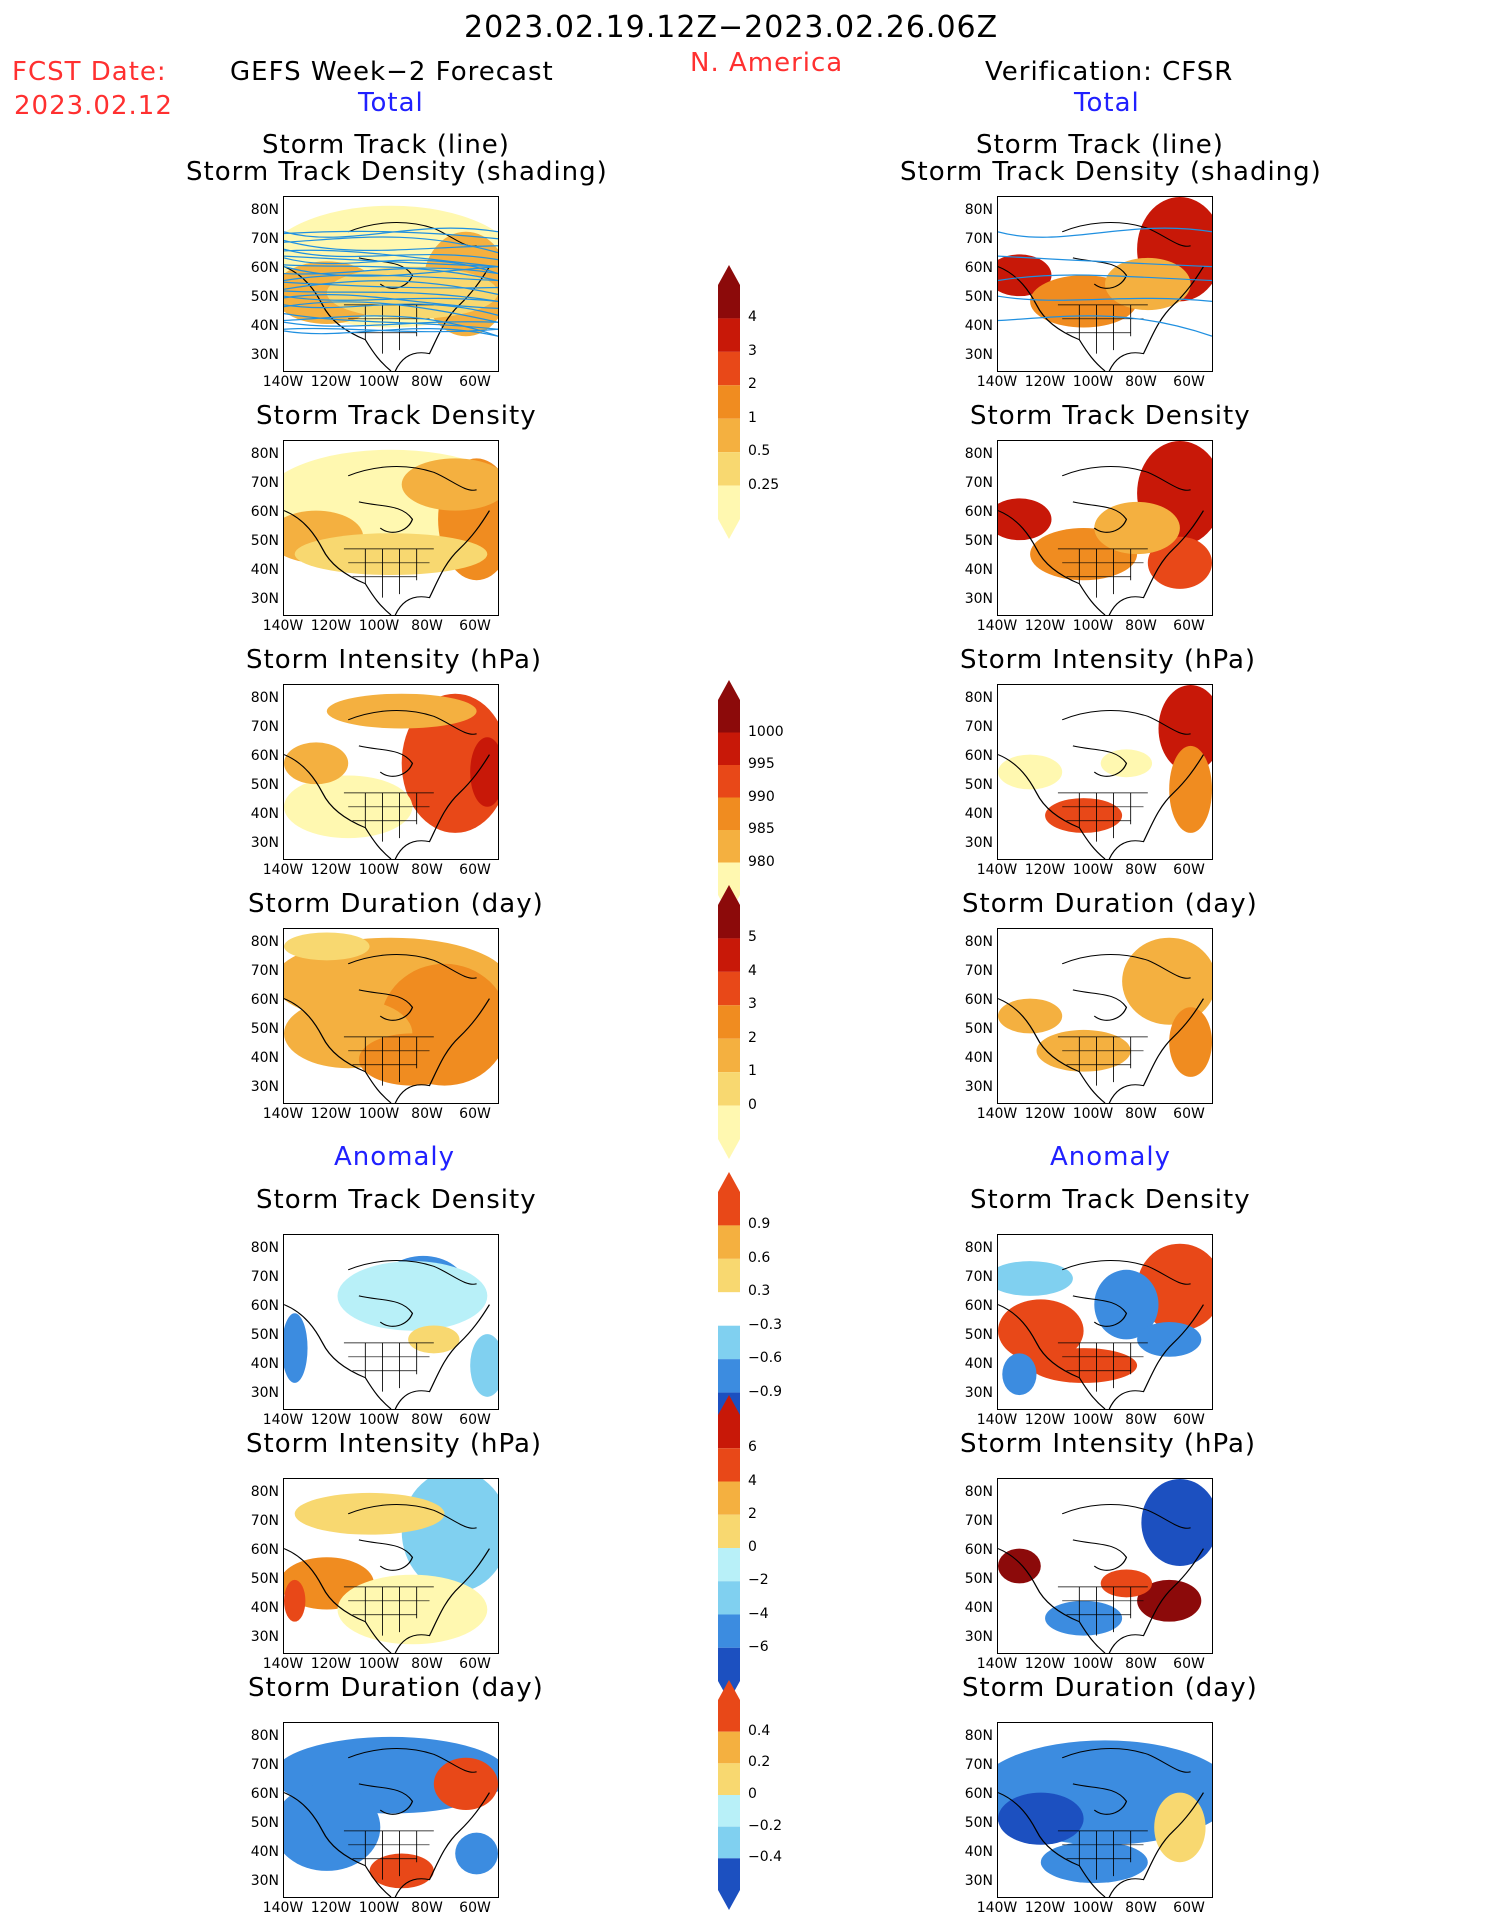 The image size is (1487, 1925). I want to click on colorbar-label: 1, so click(752, 1071).